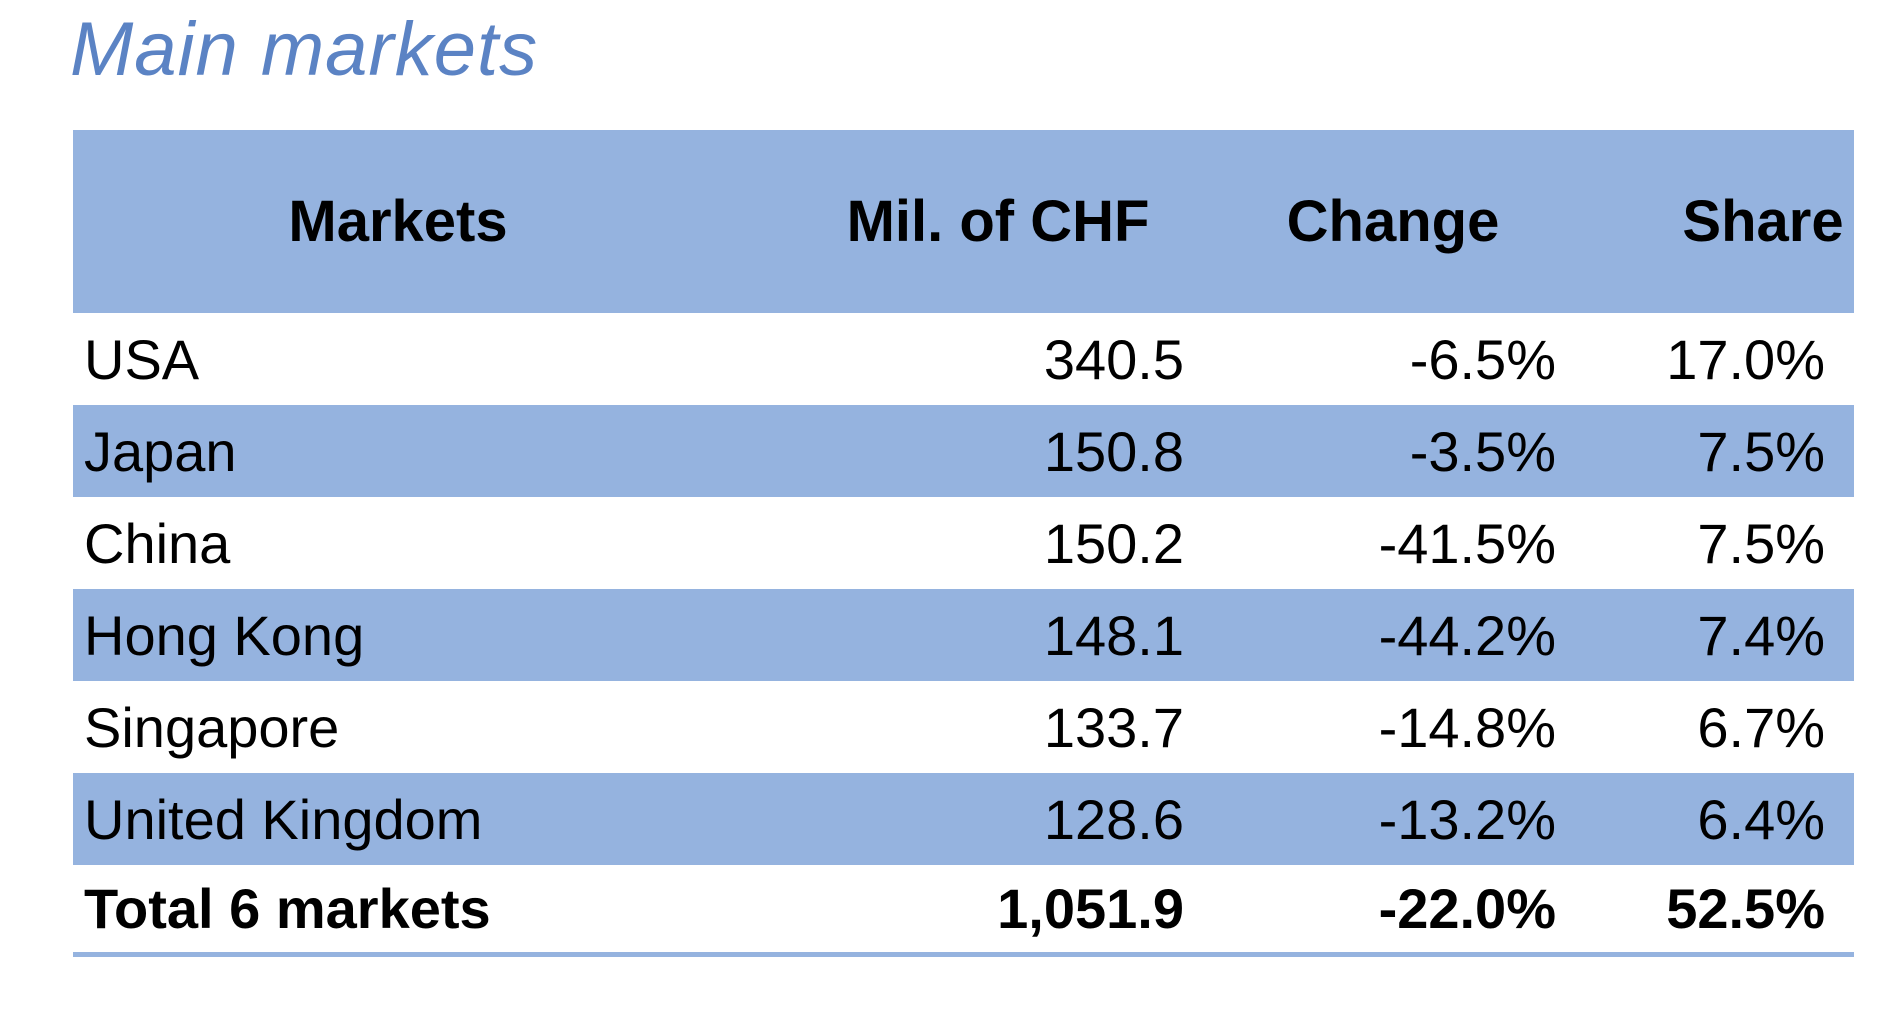  I want to click on change-cell: -6.5%, so click(1482, 359).